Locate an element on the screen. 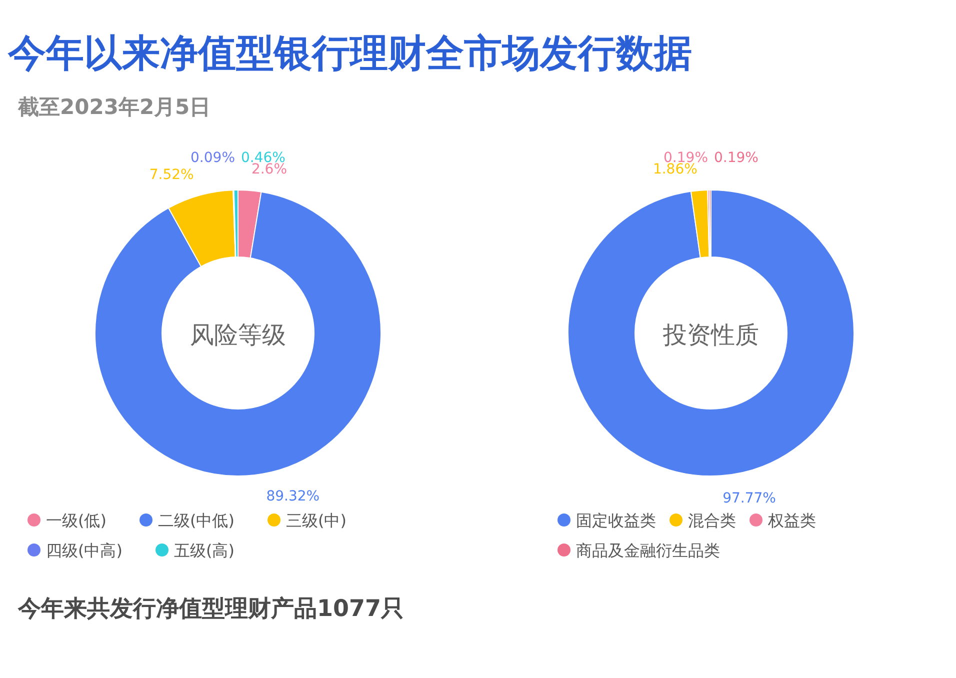 The height and width of the screenshot is (678, 956). text: 截至2023年2月5日 is located at coordinates (114, 107).